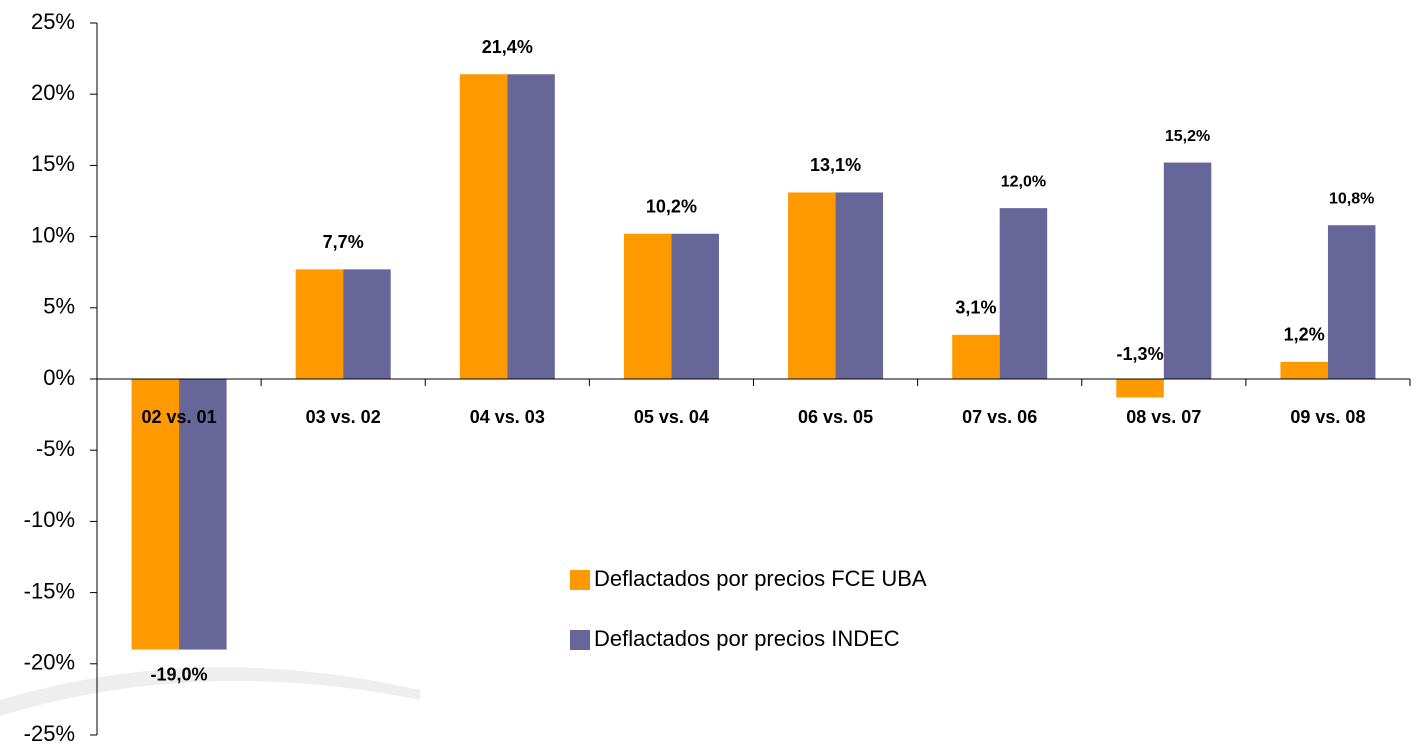  Describe the element at coordinates (1327, 417) in the screenshot. I see `x-tick-label: 09 vs. 08` at that location.